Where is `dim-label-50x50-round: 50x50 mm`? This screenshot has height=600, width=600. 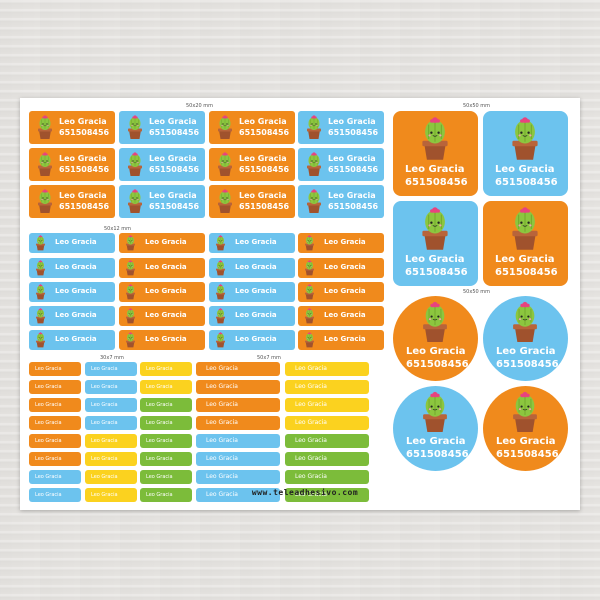 dim-label-50x50-round: 50x50 mm is located at coordinates (477, 292).